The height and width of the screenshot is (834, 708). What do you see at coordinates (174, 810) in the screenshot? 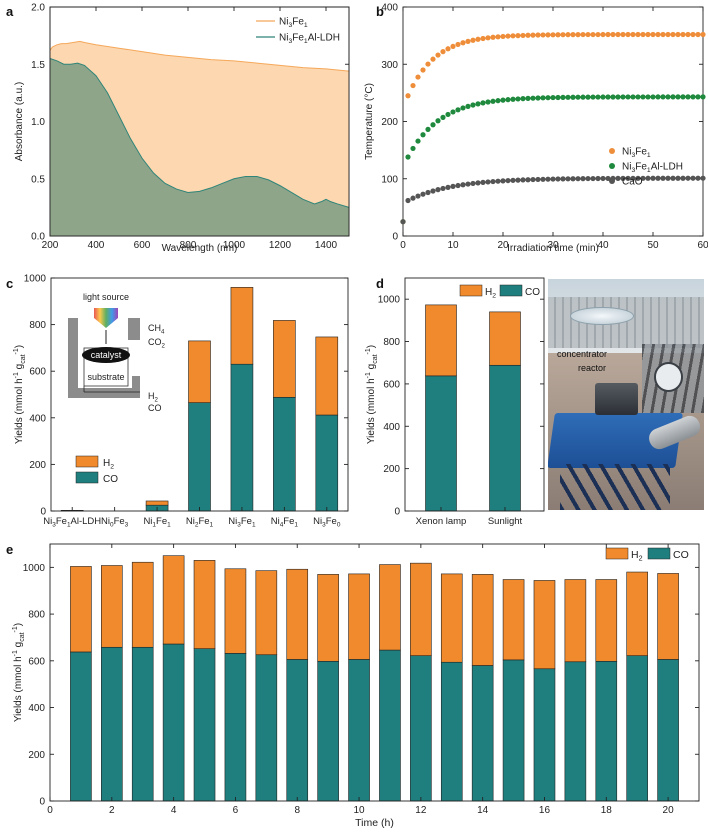
I see `x-tick-label: 4` at bounding box center [174, 810].